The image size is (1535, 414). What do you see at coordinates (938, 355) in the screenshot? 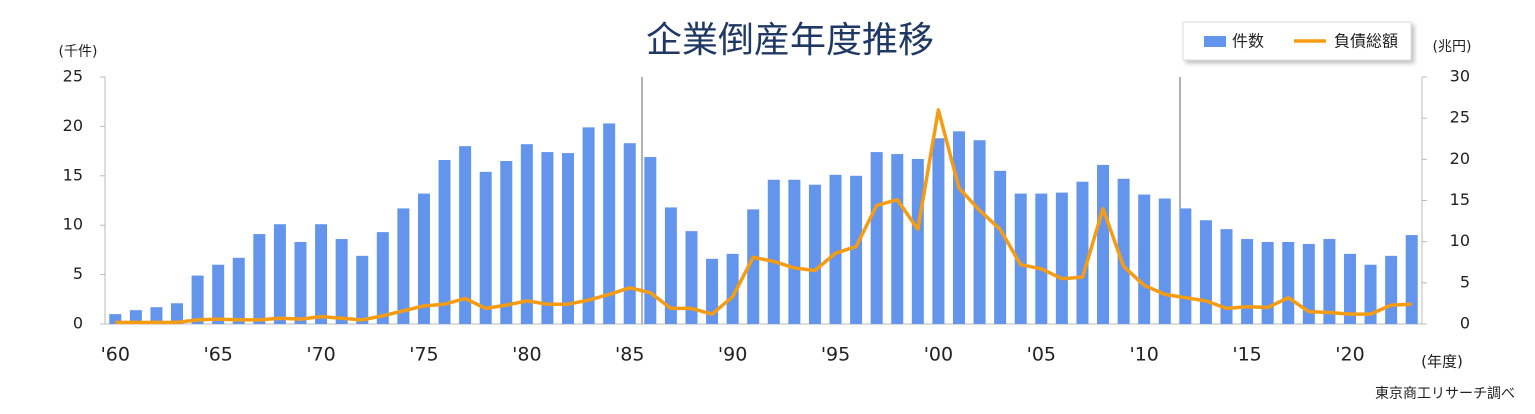
I see `x-tick-label: '00` at bounding box center [938, 355].